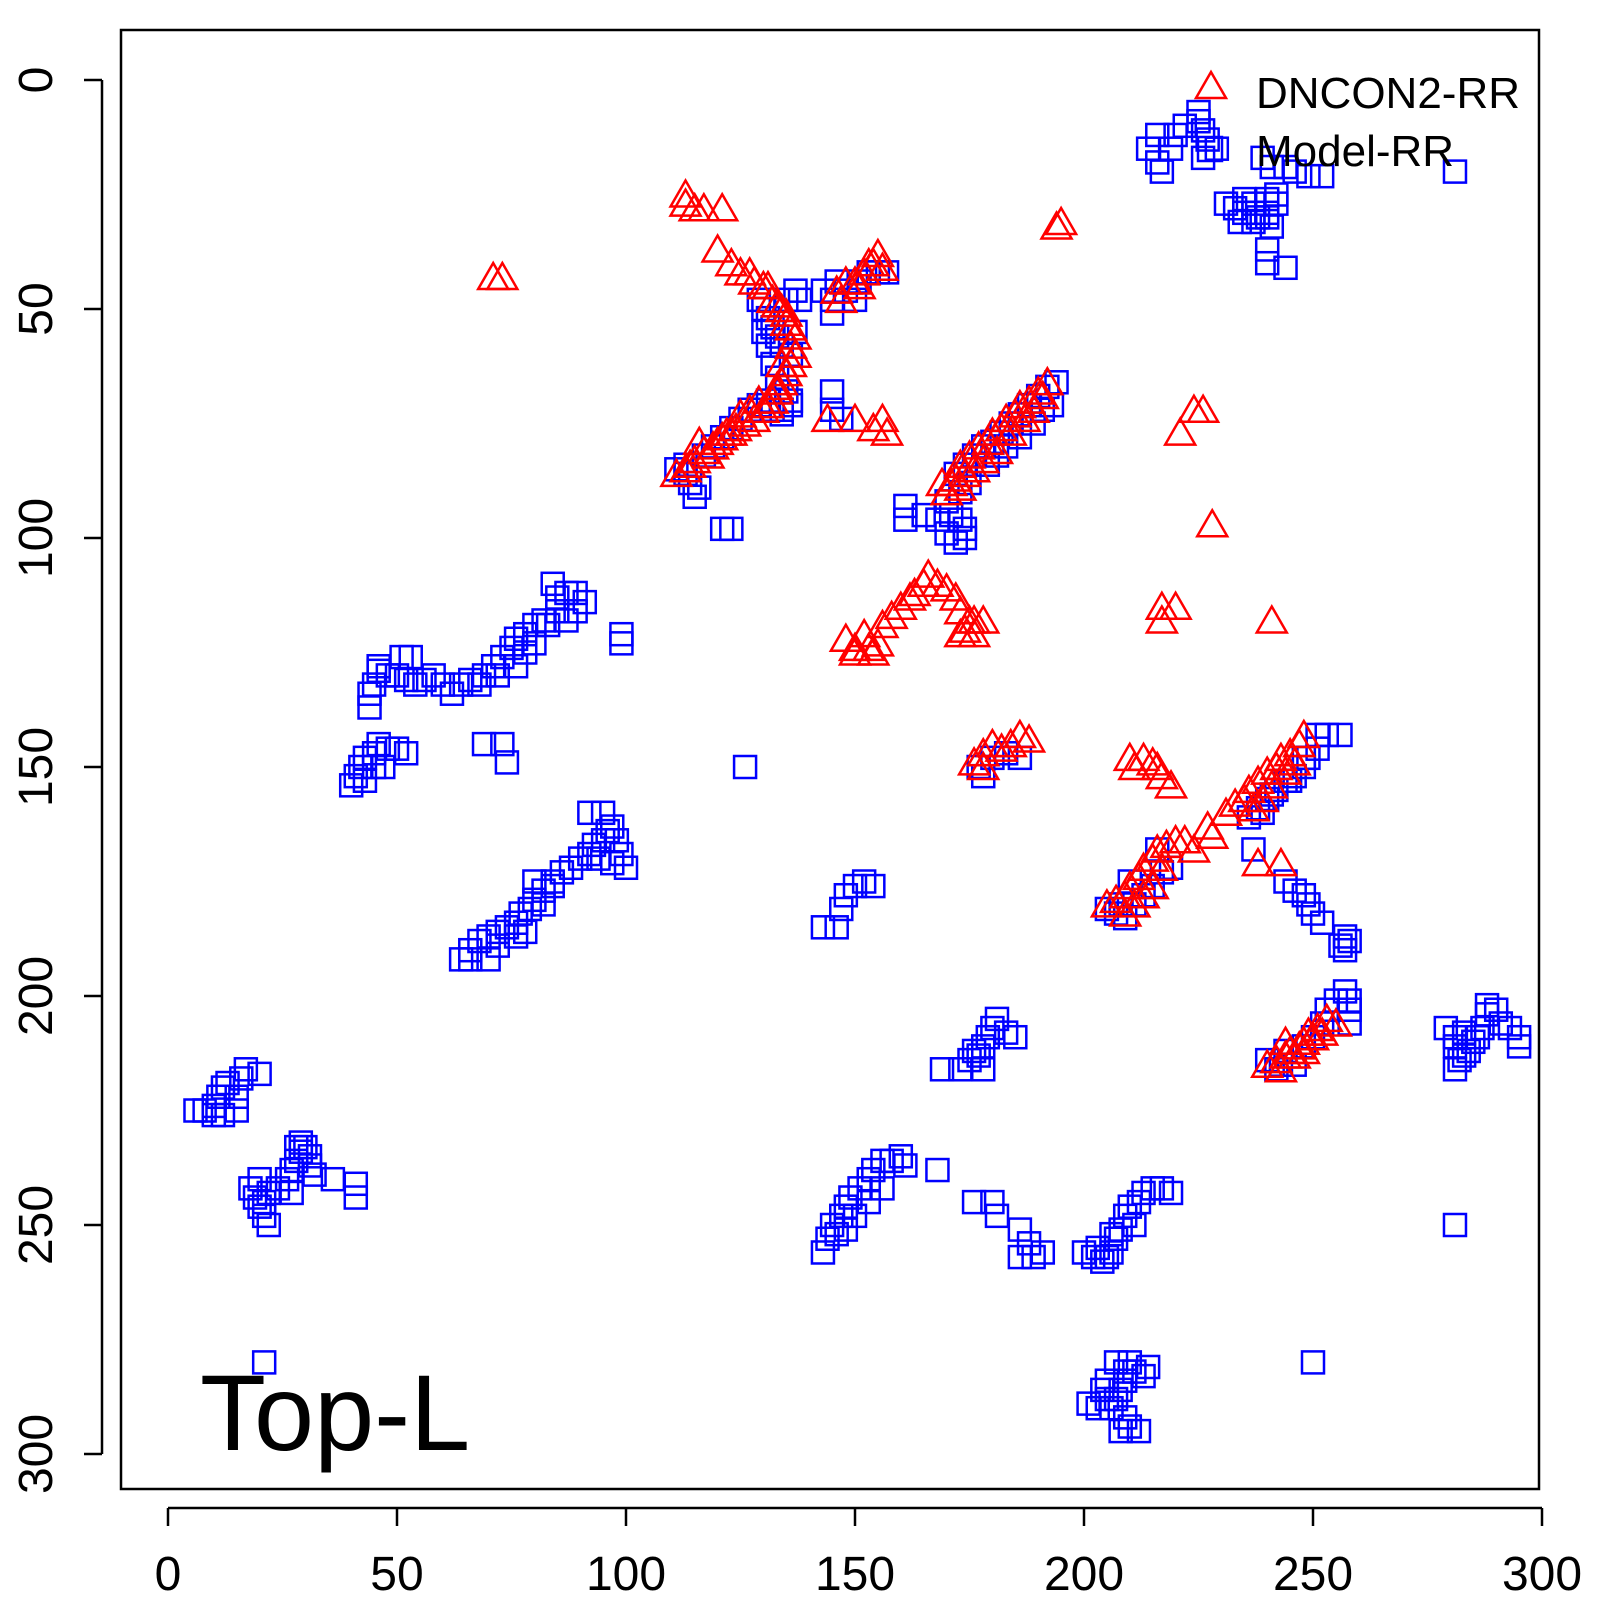 The image size is (1600, 1600). I want to click on y-tick-label: 100, so click(36, 538).